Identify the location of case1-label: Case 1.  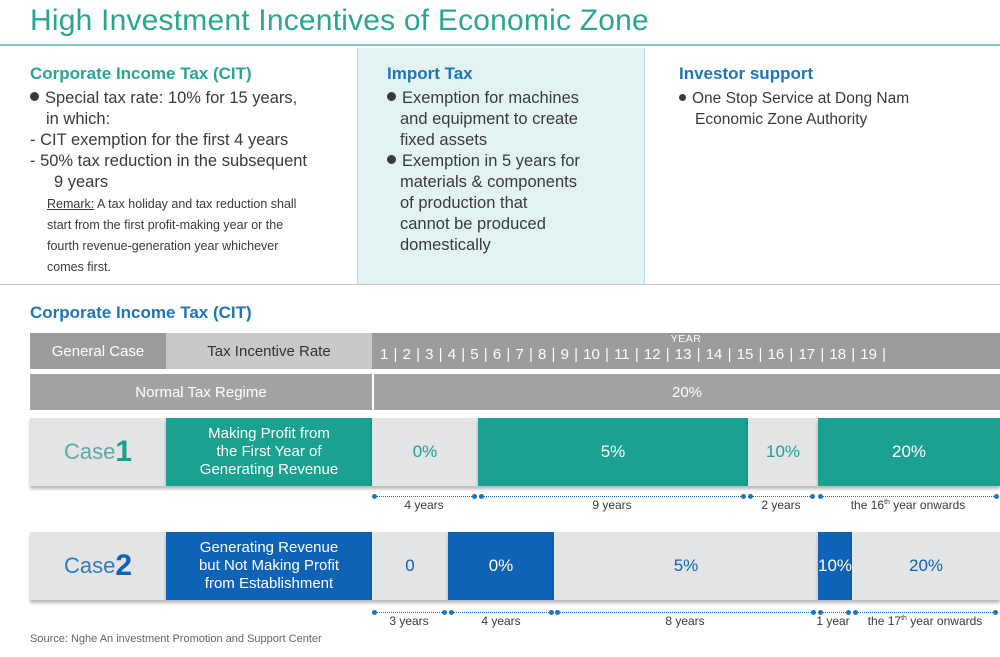
(98, 452).